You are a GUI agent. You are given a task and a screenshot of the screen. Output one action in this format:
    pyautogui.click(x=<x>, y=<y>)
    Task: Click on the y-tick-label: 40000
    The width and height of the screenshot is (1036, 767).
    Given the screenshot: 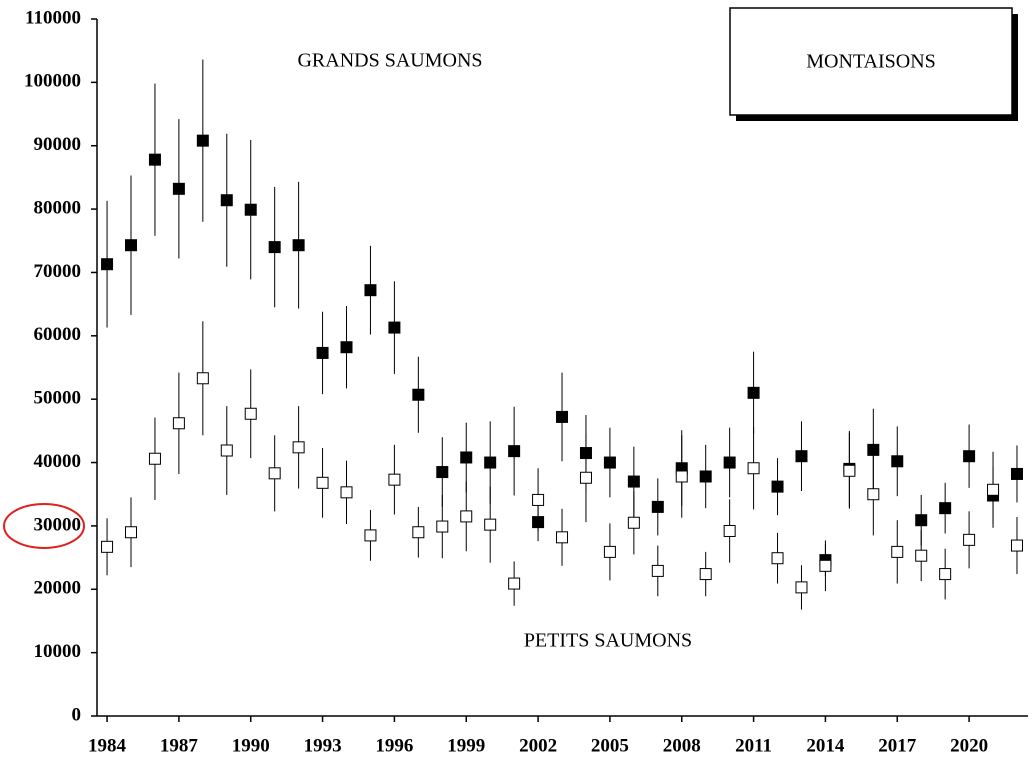 What is the action you would take?
    pyautogui.click(x=58, y=461)
    